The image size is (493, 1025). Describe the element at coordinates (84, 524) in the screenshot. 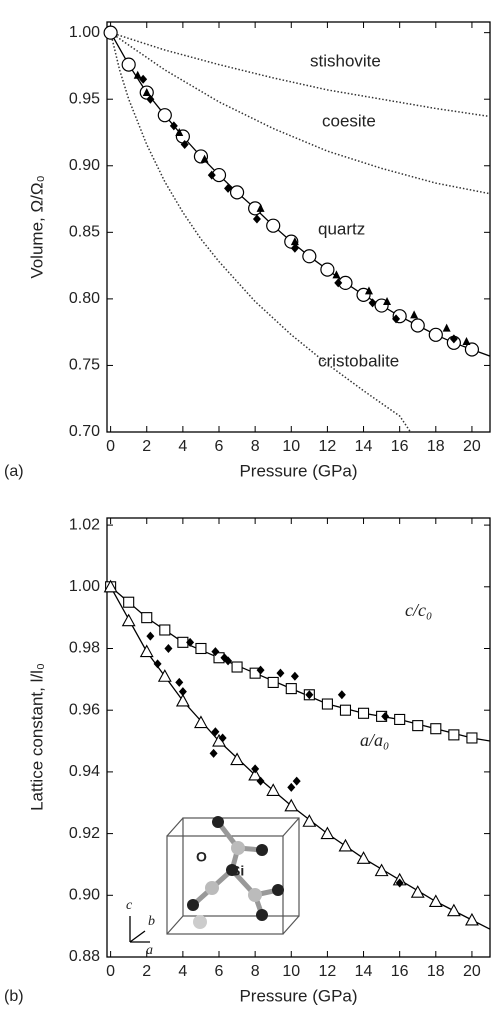

I see `y-tick-label: 1.02` at that location.